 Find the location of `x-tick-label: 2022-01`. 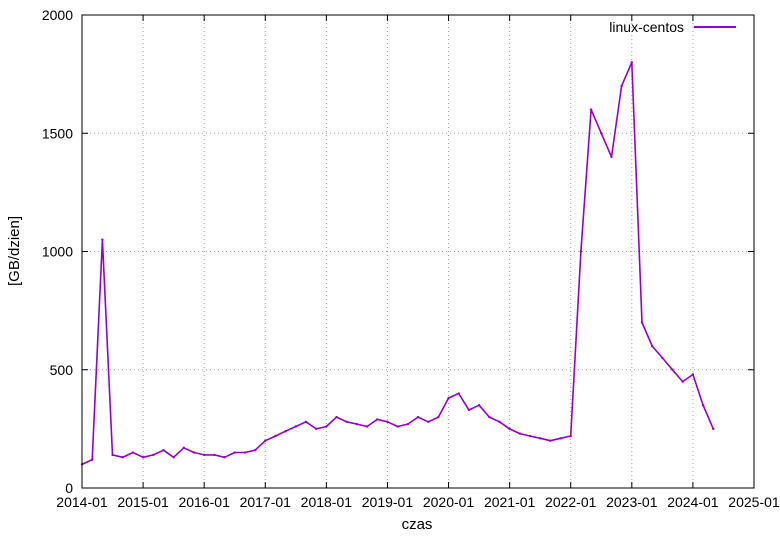

x-tick-label: 2022-01 is located at coordinates (571, 502).